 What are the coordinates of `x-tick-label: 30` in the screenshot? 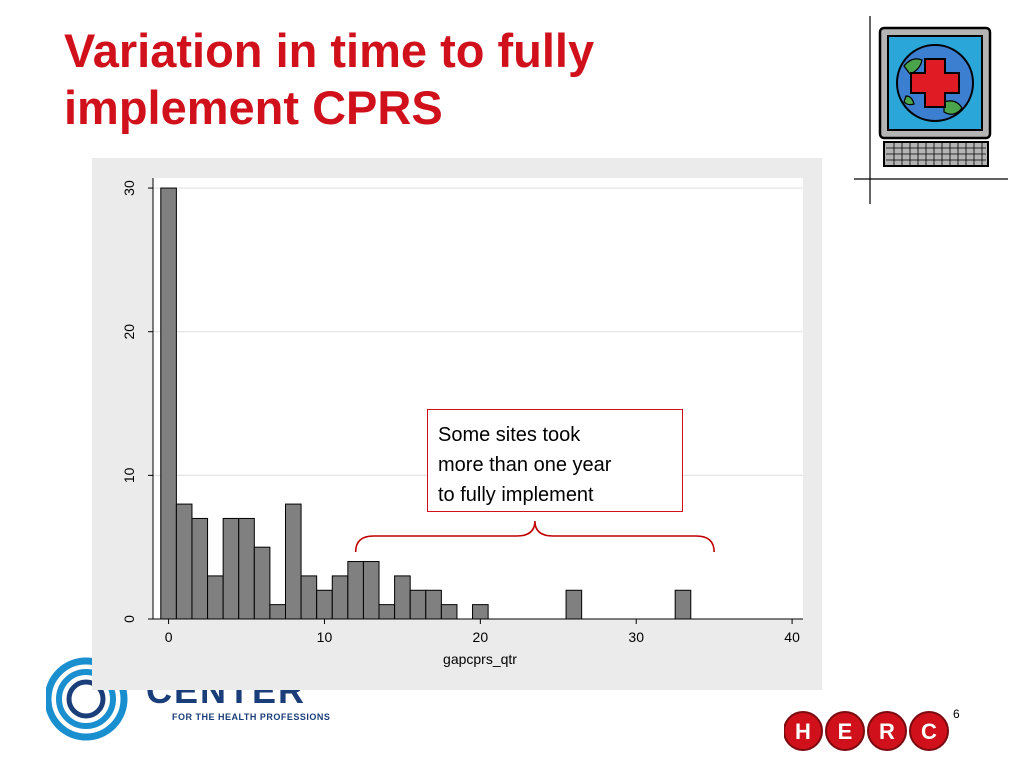 It's located at (636, 637).